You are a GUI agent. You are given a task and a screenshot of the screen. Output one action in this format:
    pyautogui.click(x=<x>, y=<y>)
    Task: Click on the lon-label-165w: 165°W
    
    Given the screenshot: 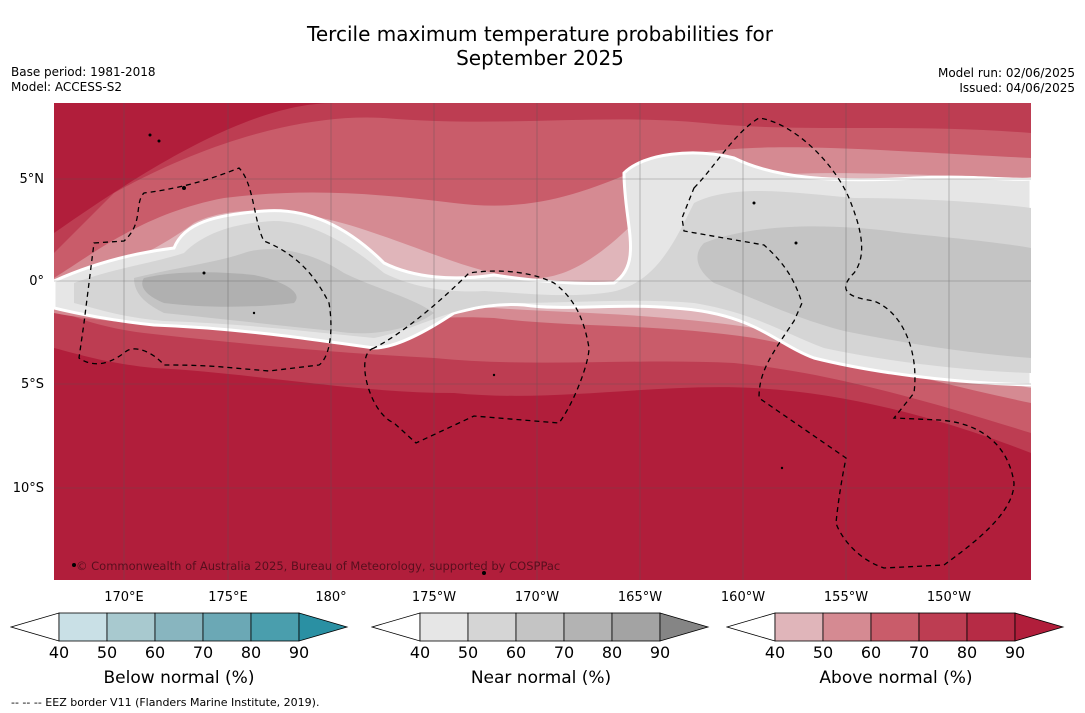 What is the action you would take?
    pyautogui.click(x=640, y=597)
    